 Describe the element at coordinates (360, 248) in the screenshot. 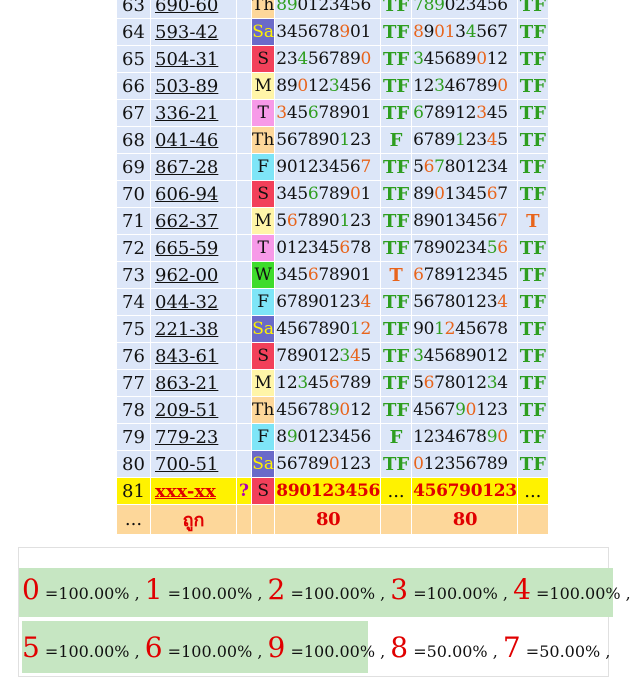

I see `digit-group: 78` at that location.